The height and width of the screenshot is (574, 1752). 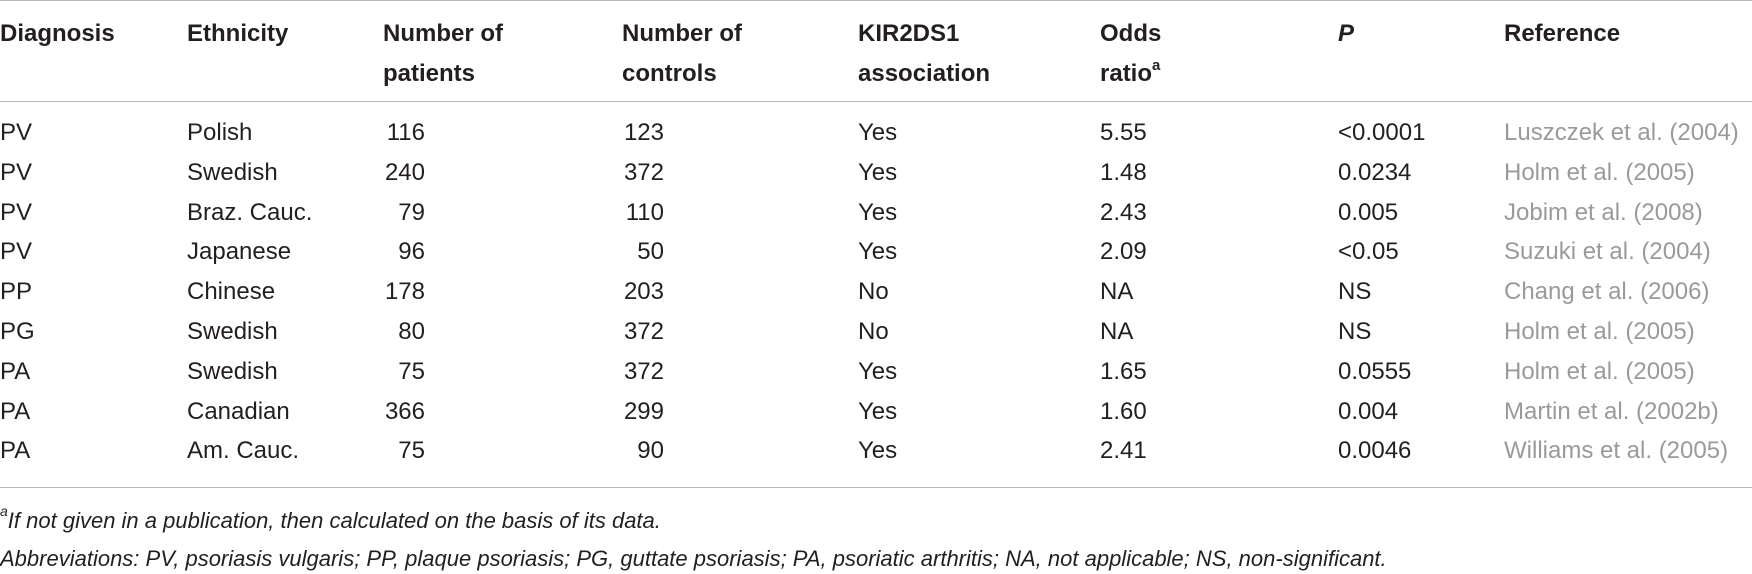 What do you see at coordinates (243, 451) in the screenshot?
I see `cell-ethnicity: Am. Cauc.` at bounding box center [243, 451].